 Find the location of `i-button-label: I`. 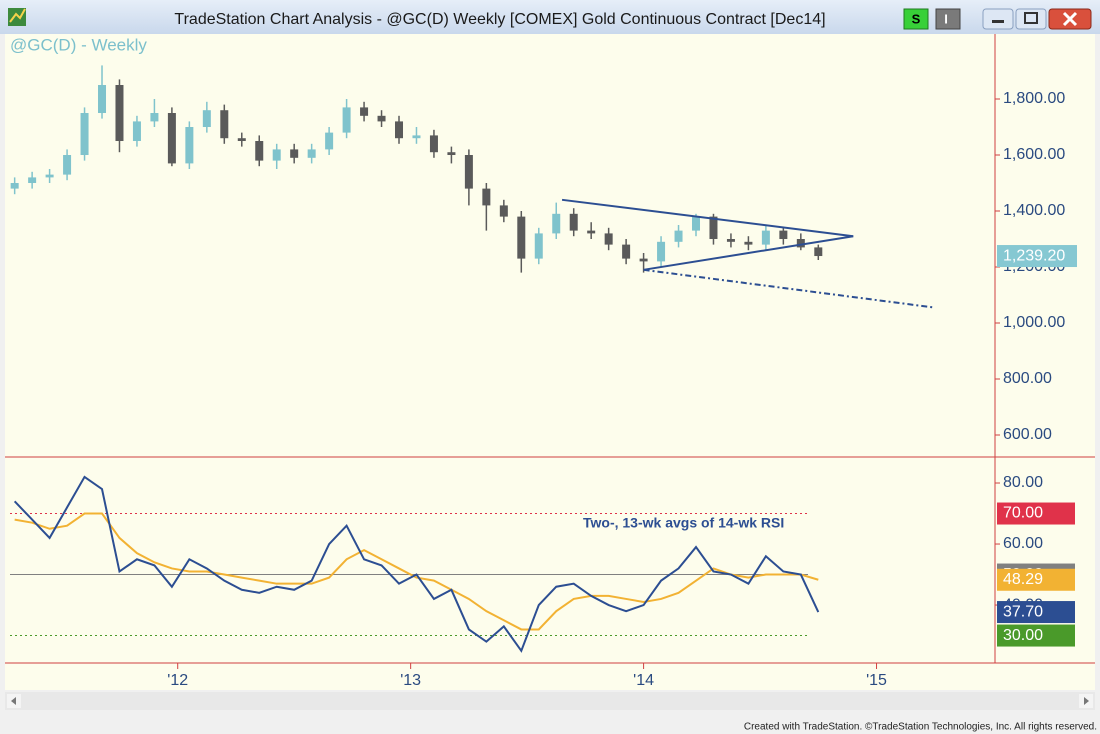

i-button-label: I is located at coordinates (946, 18).